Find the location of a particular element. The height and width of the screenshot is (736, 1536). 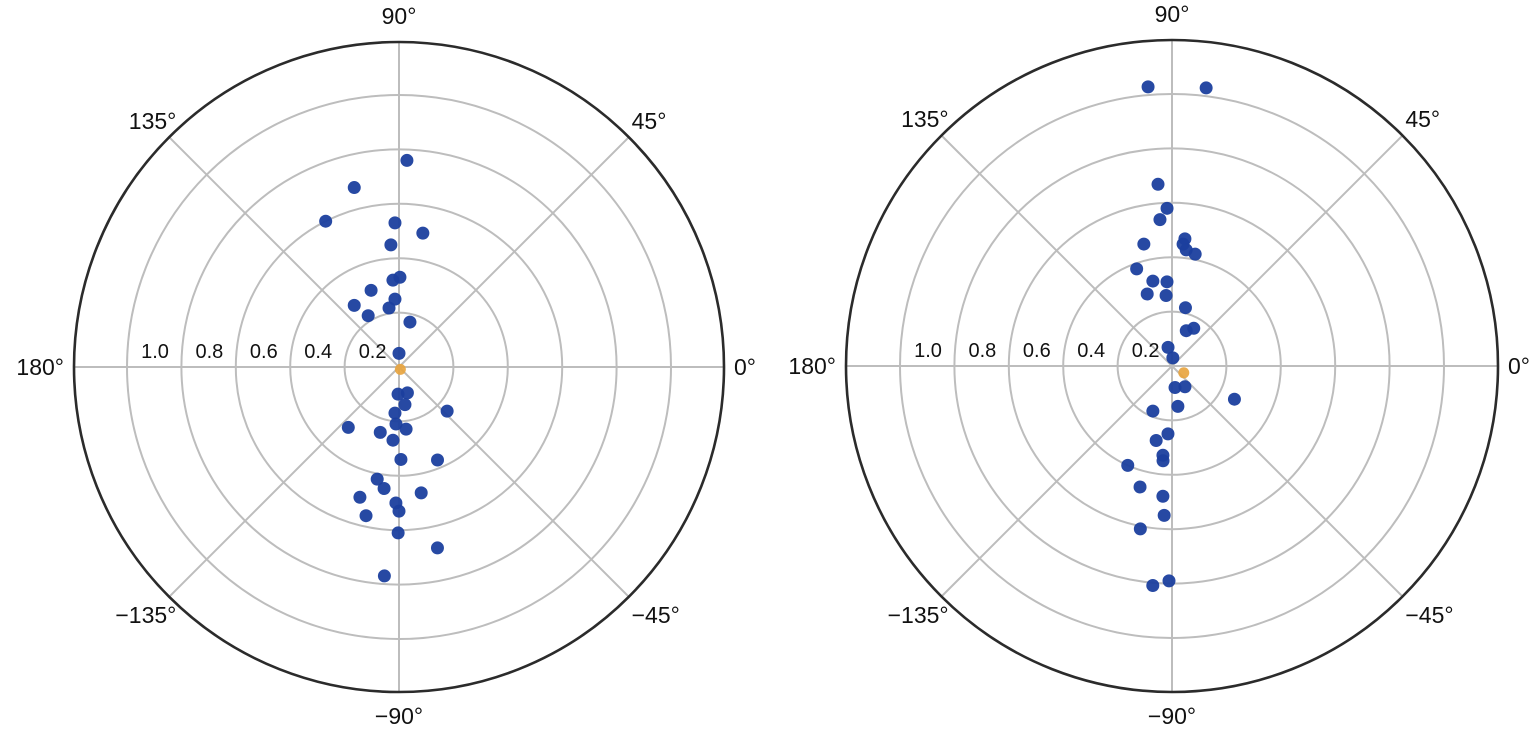

radial-tick-label: 0.8 is located at coordinates (982, 351).